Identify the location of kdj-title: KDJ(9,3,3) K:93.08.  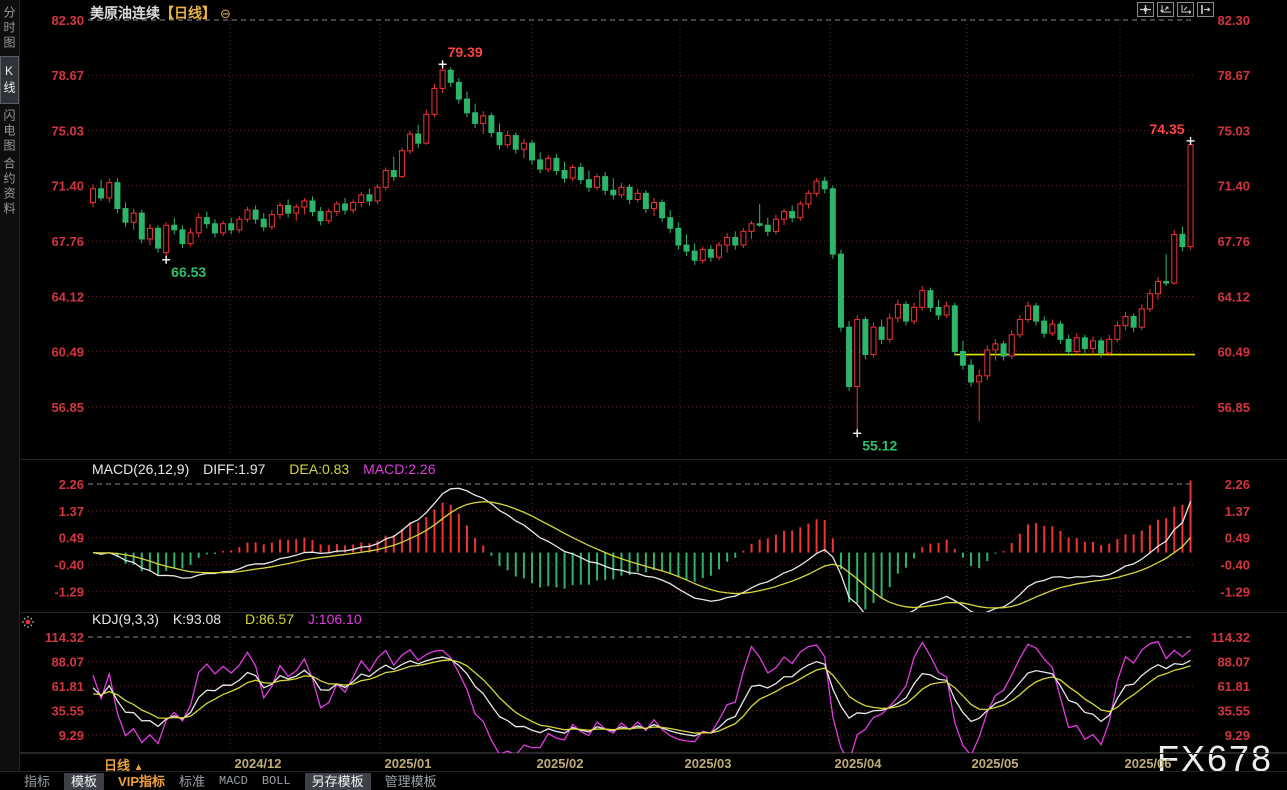
(157, 619).